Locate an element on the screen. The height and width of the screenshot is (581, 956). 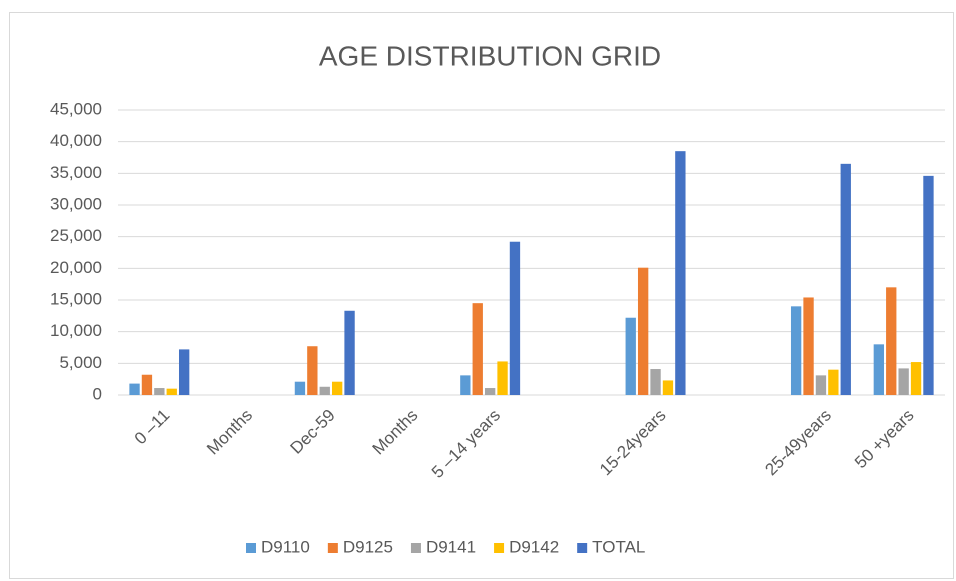
y-tick-label: 20,000 is located at coordinates (76, 267).